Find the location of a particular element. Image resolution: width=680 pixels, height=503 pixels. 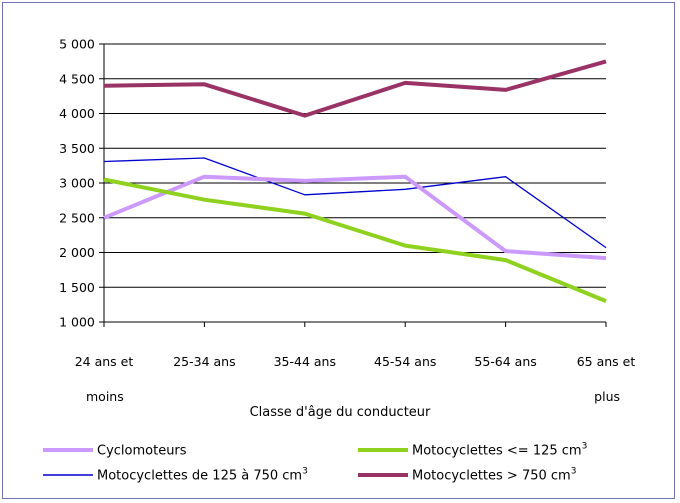

x-tick-label: 65 ans et is located at coordinates (606, 361).